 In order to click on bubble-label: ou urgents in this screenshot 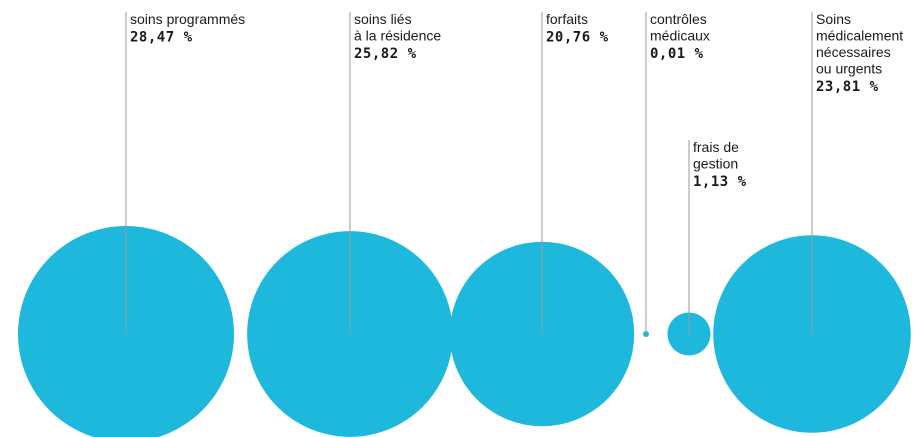, I will do `click(849, 69)`.